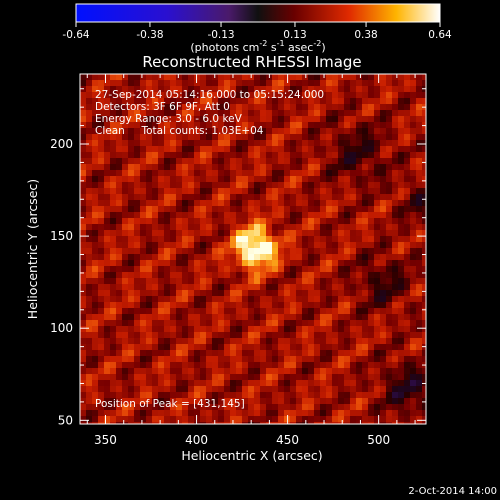 This screenshot has width=500, height=500. I want to click on y-tick-label: 150, so click(61, 236).